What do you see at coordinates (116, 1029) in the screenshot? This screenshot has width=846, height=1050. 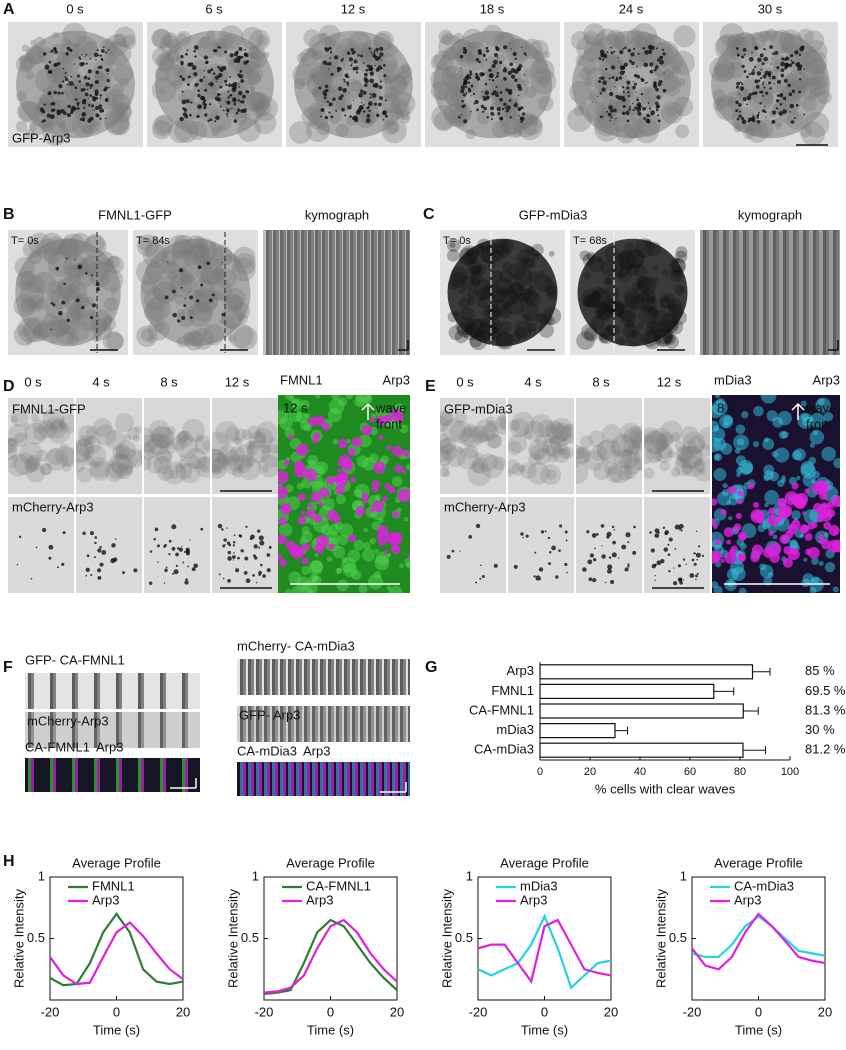 I see `x-axis-label: Time (s)` at bounding box center [116, 1029].